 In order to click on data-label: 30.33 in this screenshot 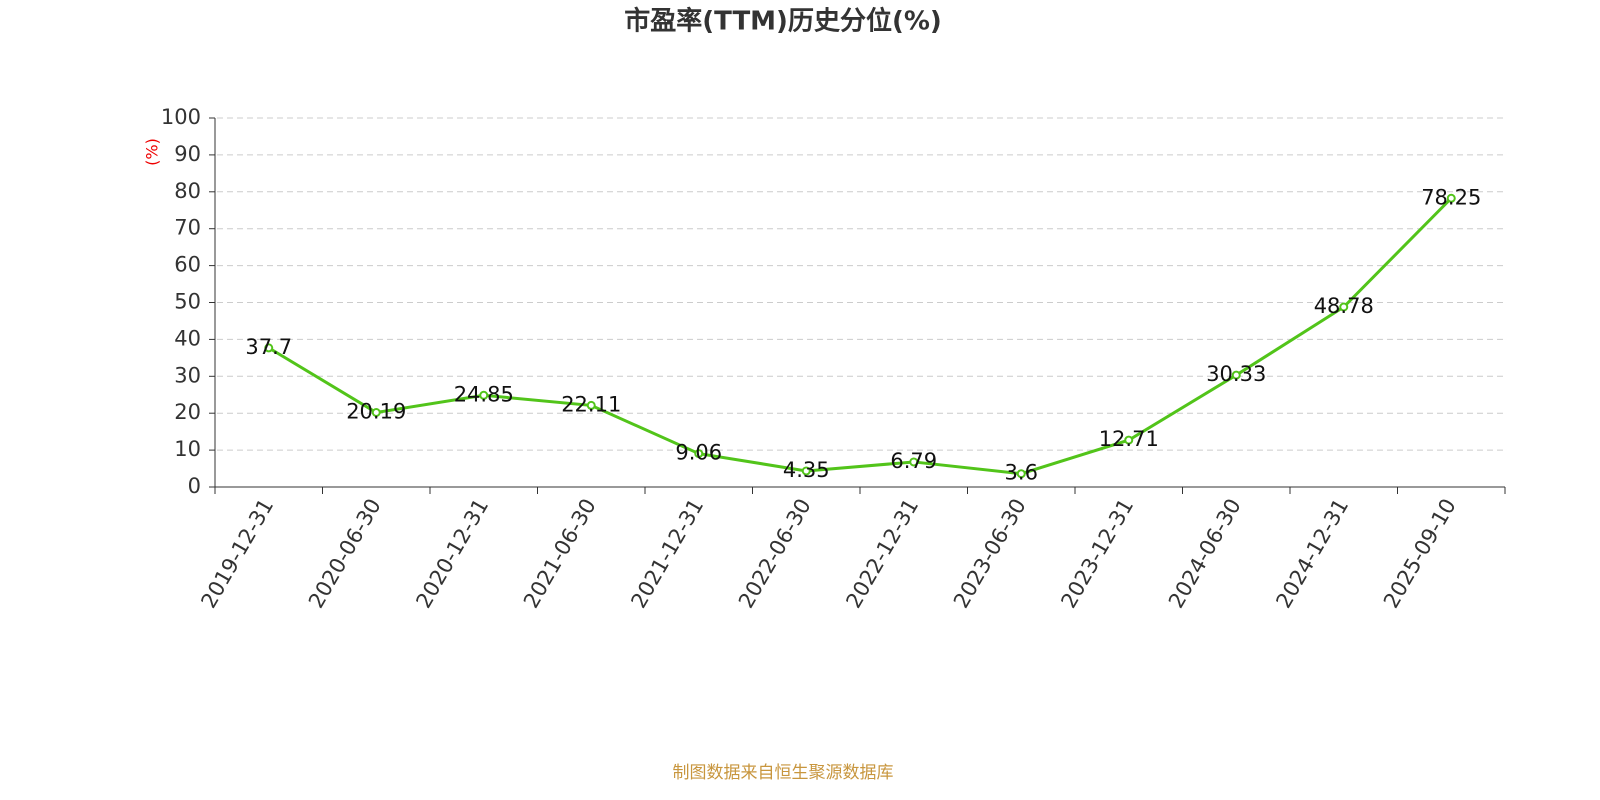, I will do `click(1236, 374)`.